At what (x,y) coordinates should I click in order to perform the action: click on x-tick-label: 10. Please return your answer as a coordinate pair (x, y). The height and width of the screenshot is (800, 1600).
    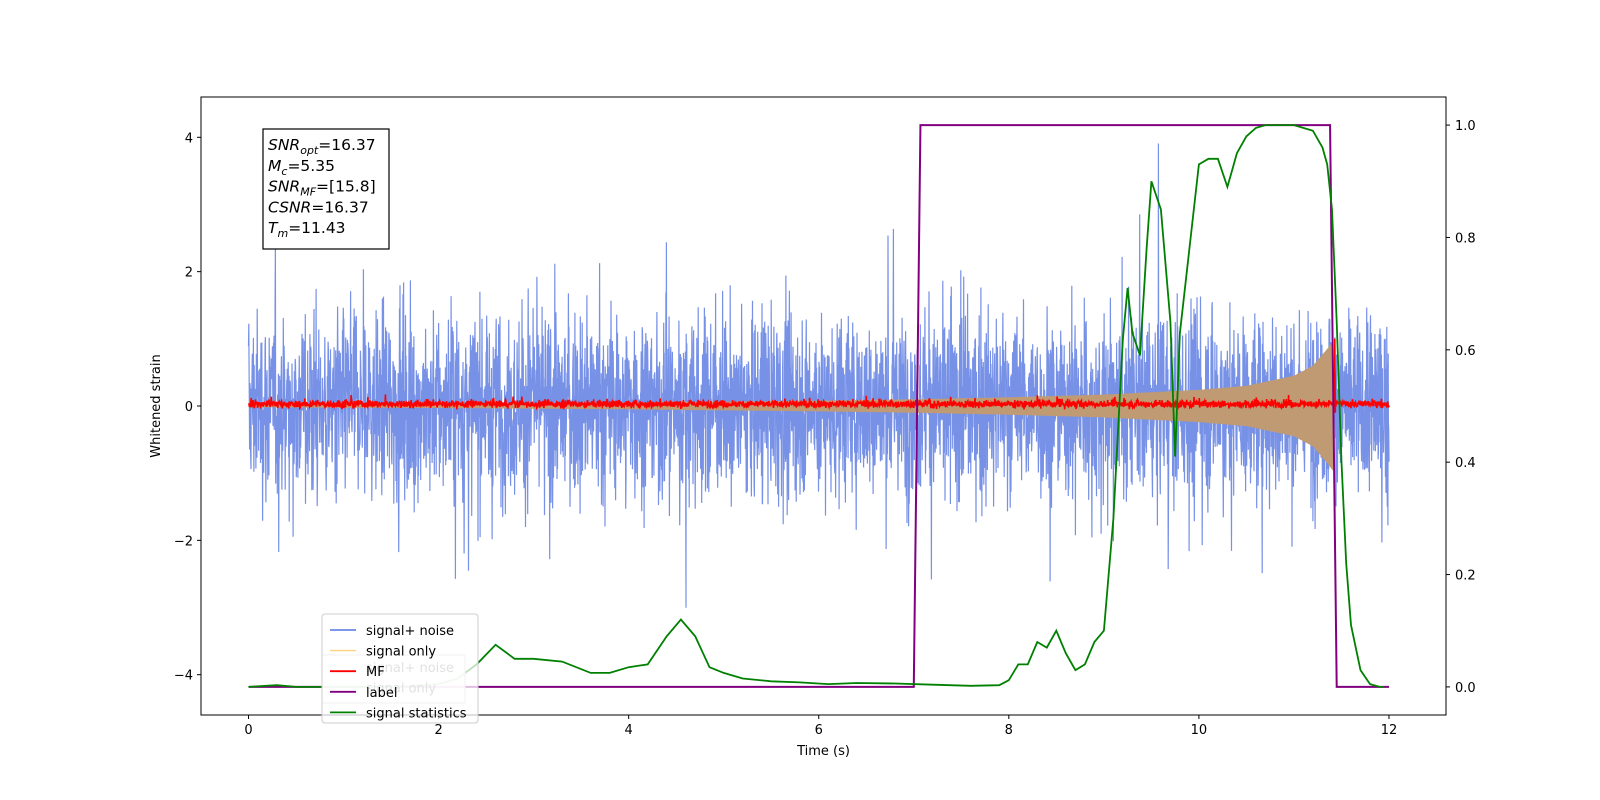
    Looking at the image, I should click on (1199, 730).